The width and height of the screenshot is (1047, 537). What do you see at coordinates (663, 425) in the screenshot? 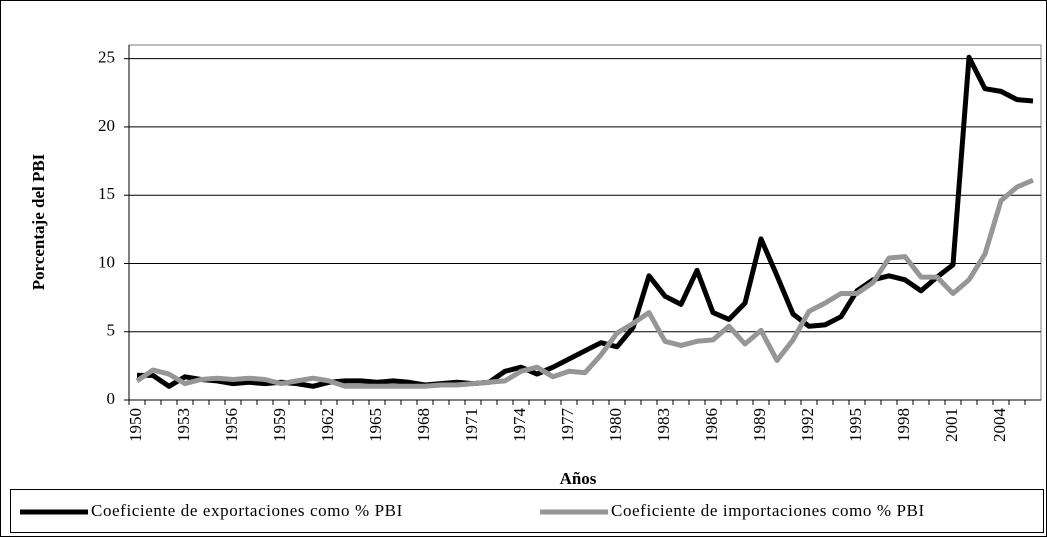
I see `x-tick-label: 1983` at bounding box center [663, 425].